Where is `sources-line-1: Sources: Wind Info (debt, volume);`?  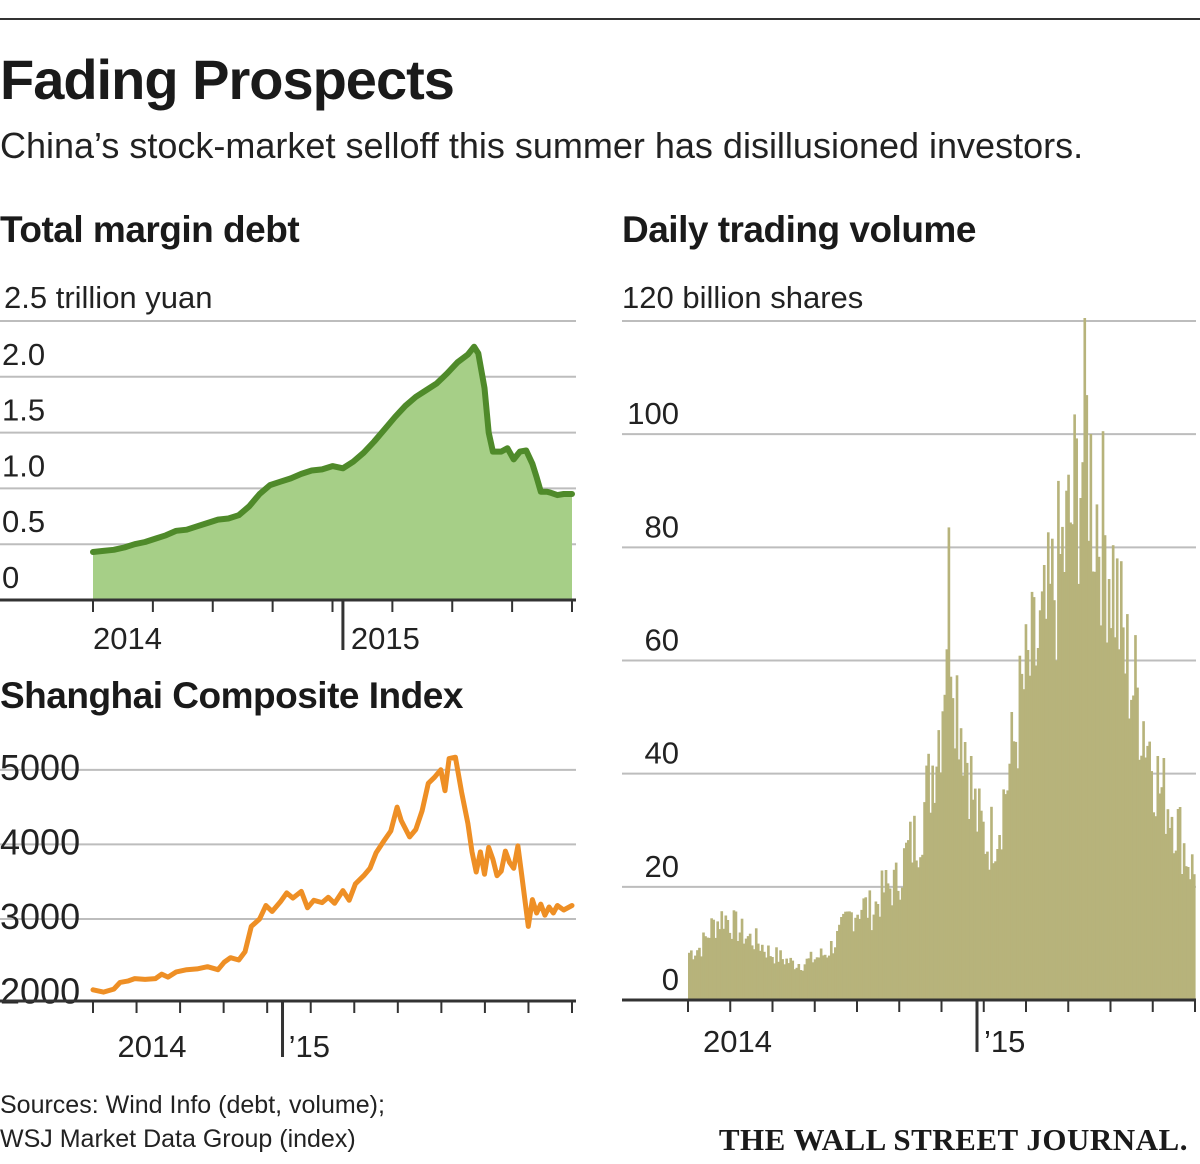 sources-line-1: Sources: Wind Info (debt, volume); is located at coordinates (192, 1105).